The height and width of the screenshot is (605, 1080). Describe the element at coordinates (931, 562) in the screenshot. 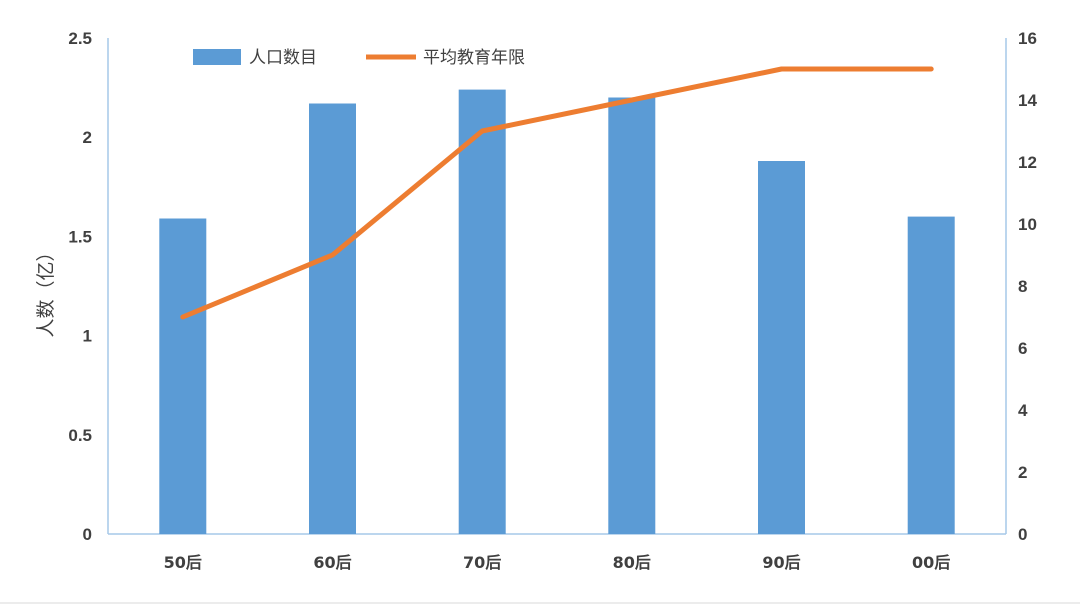

I see `x-tick-5: 00后` at that location.